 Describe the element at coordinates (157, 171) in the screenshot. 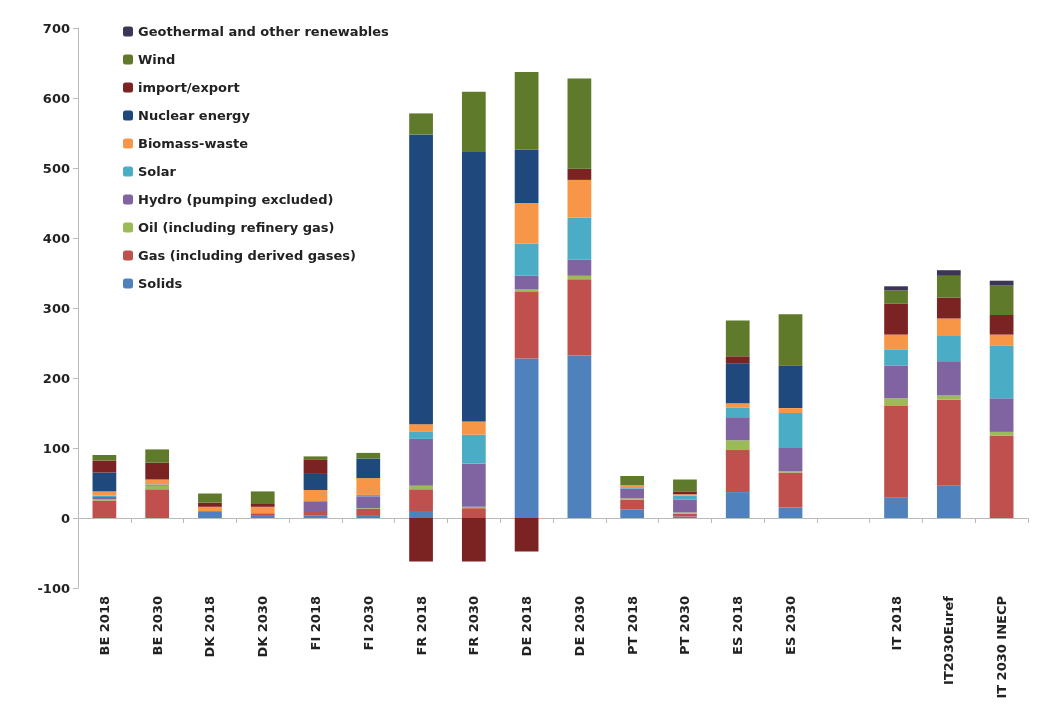

I see `legend-label: Solar` at that location.